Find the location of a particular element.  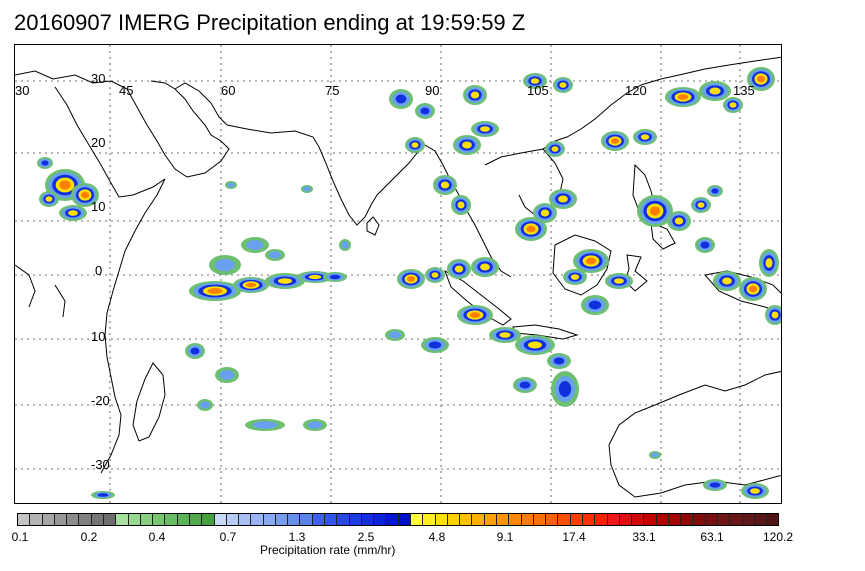

longitude-label: 105 is located at coordinates (538, 90).